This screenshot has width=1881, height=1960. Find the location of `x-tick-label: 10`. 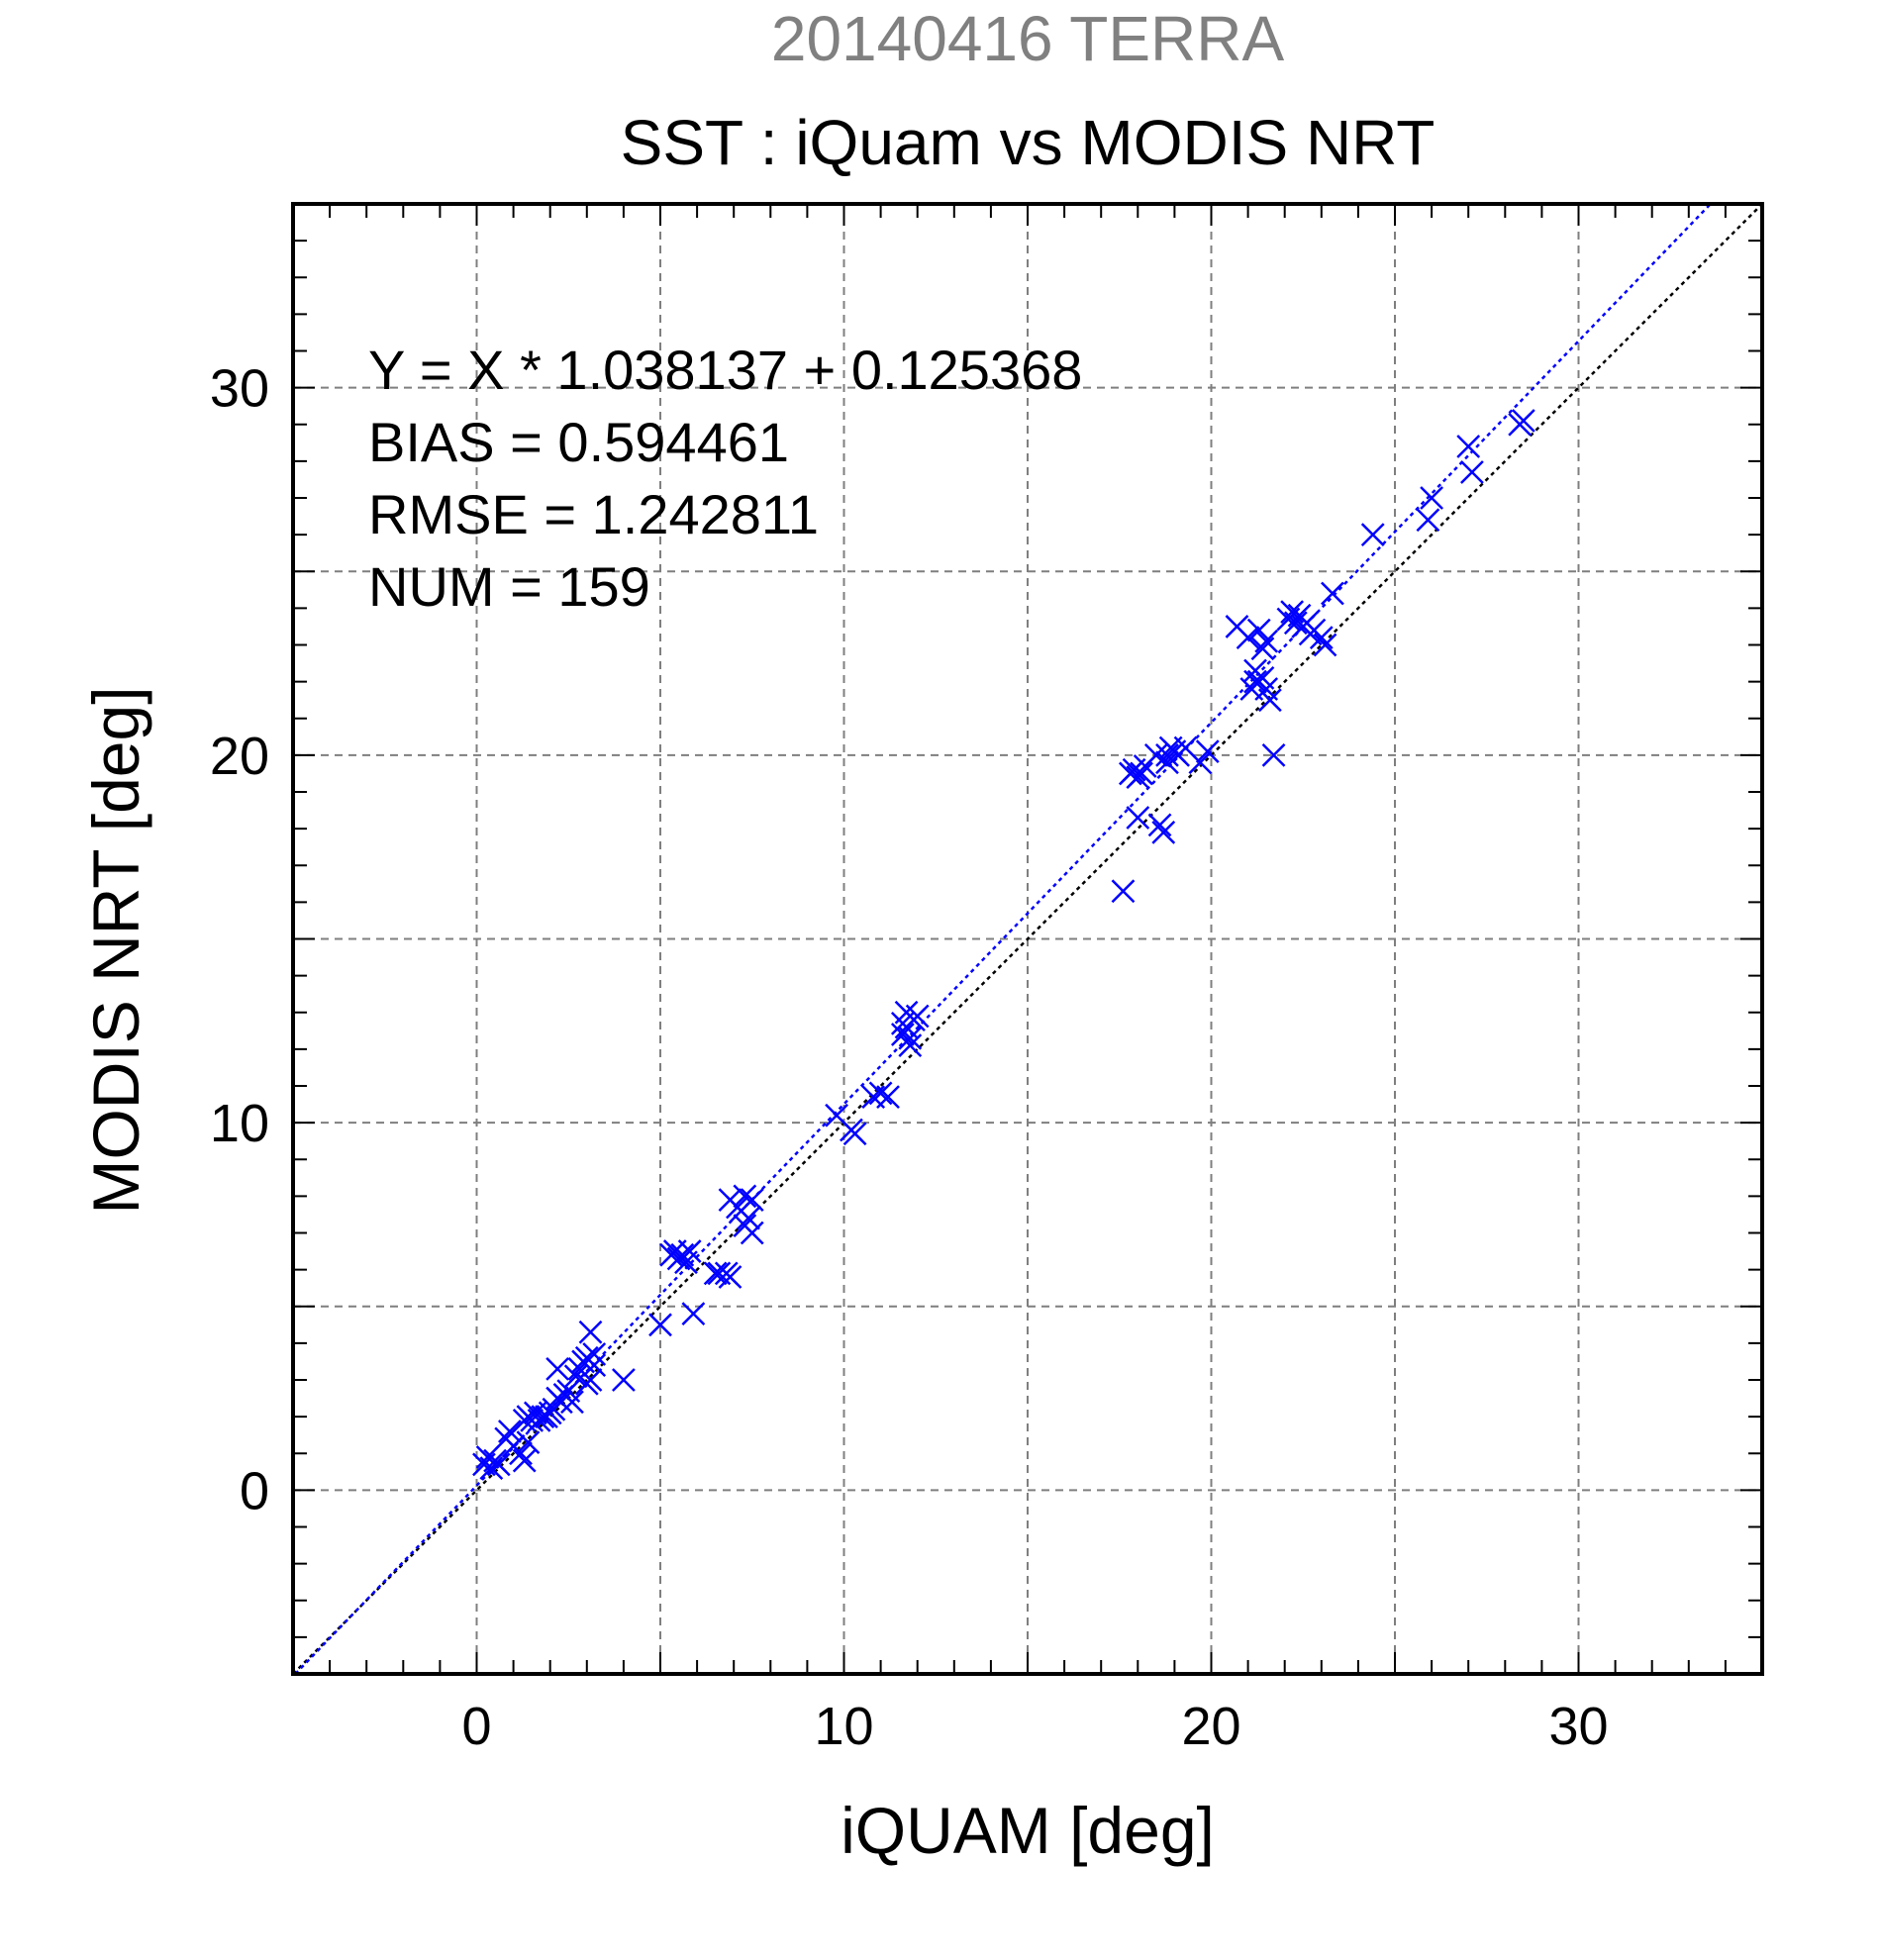

x-tick-label: 10 is located at coordinates (843, 1726).